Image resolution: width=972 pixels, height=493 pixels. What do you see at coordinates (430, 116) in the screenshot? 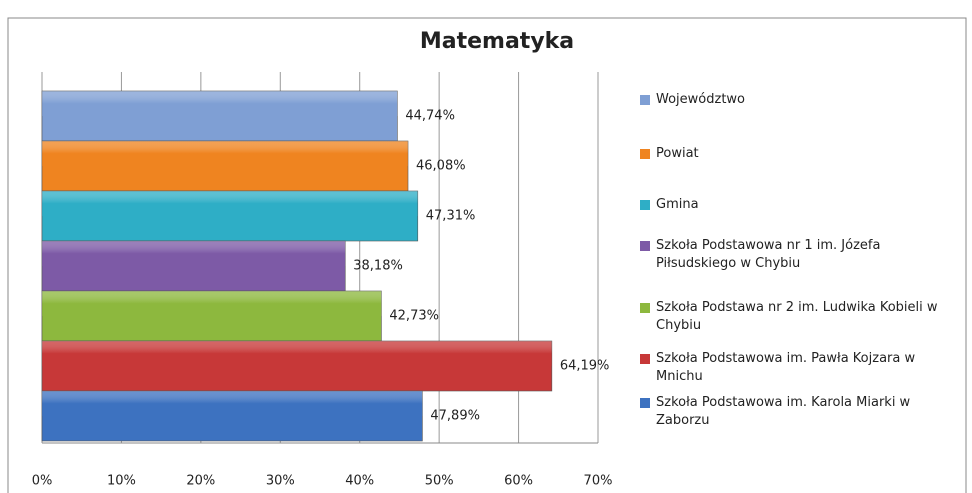
I see `value-label: 44,74%` at bounding box center [430, 116].